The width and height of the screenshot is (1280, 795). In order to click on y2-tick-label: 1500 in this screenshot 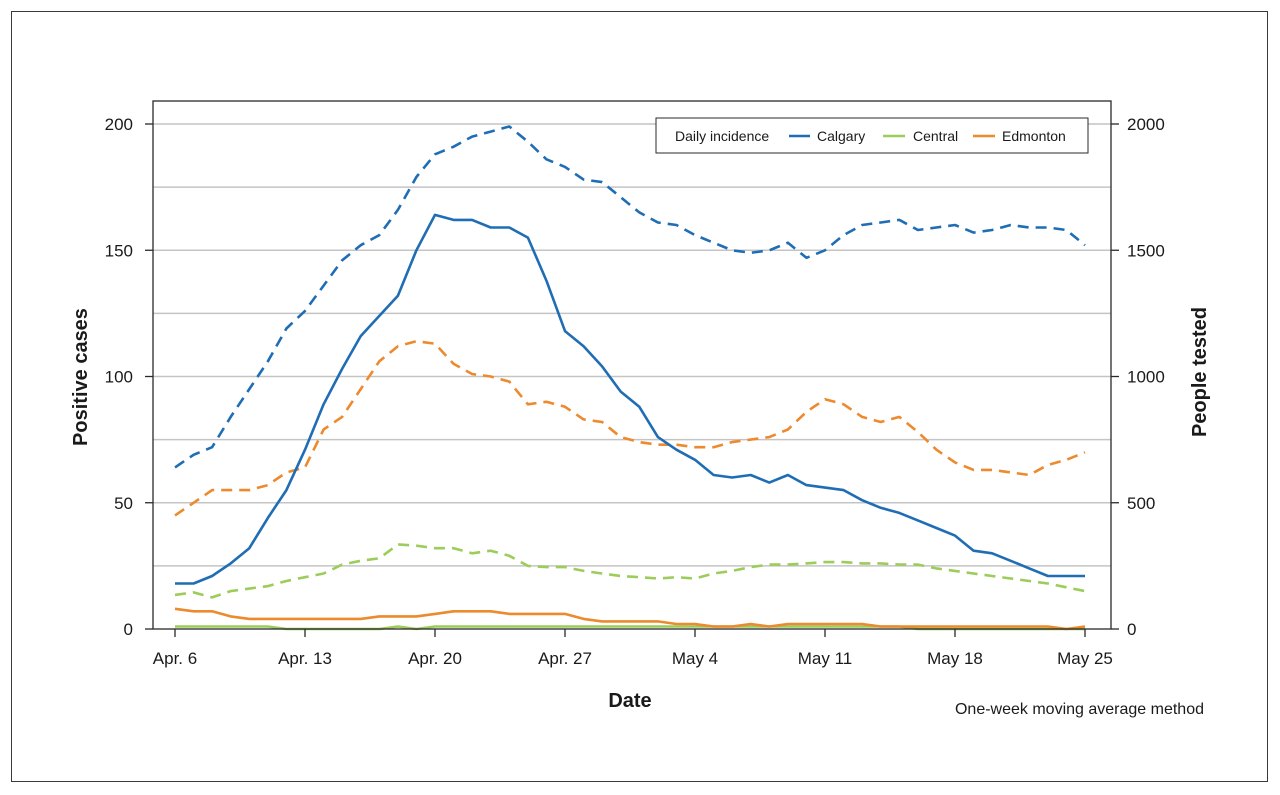, I will do `click(1146, 250)`.